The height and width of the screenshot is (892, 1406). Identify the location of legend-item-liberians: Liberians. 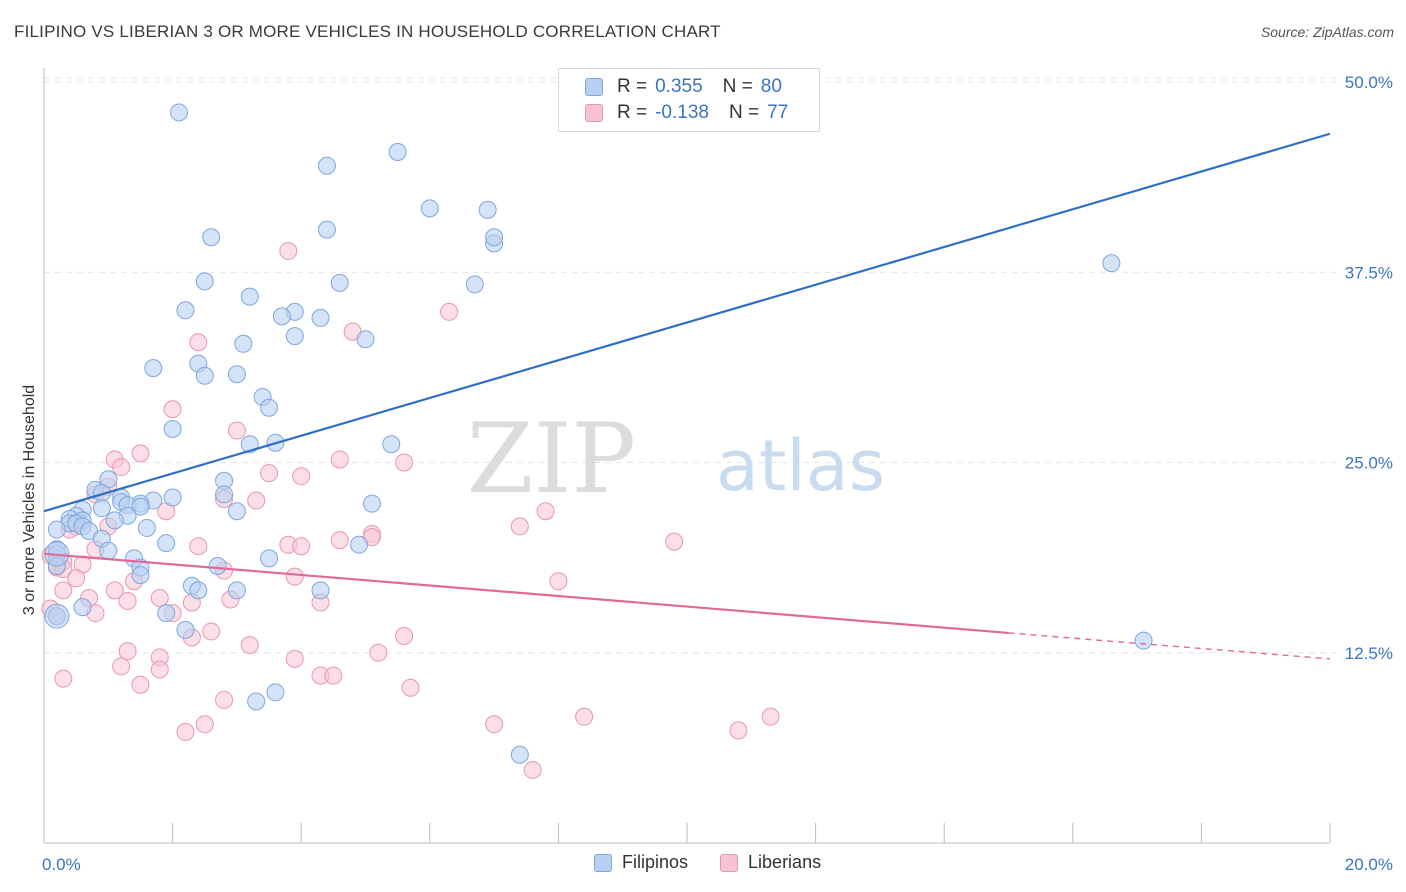
(770, 862).